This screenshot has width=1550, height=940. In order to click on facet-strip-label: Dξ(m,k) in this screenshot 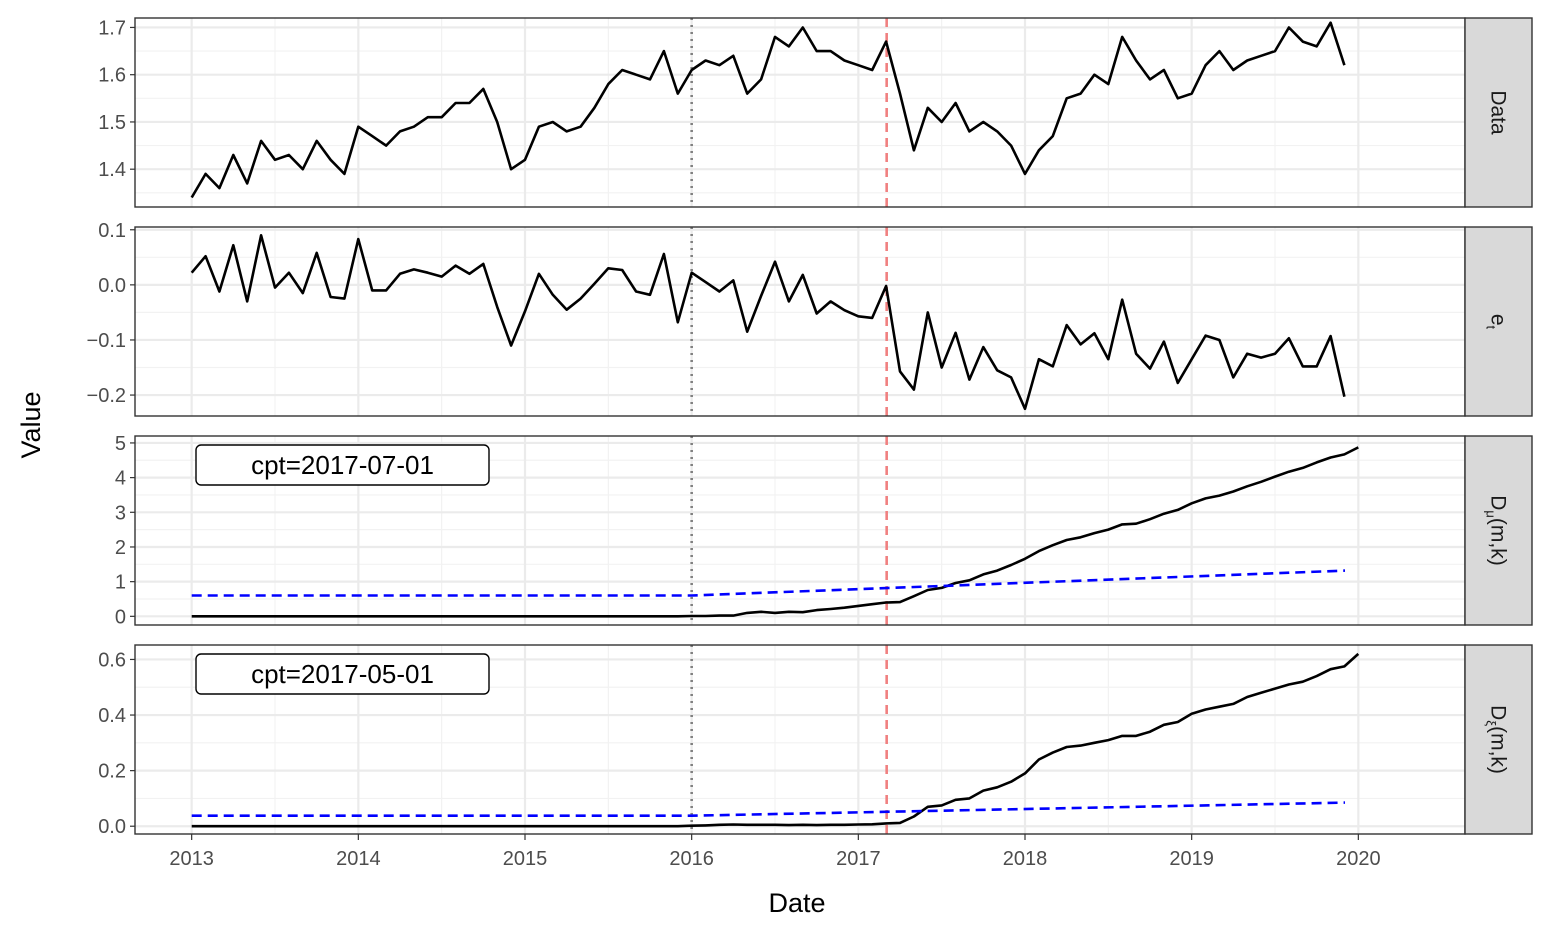, I will do `click(1497, 739)`.